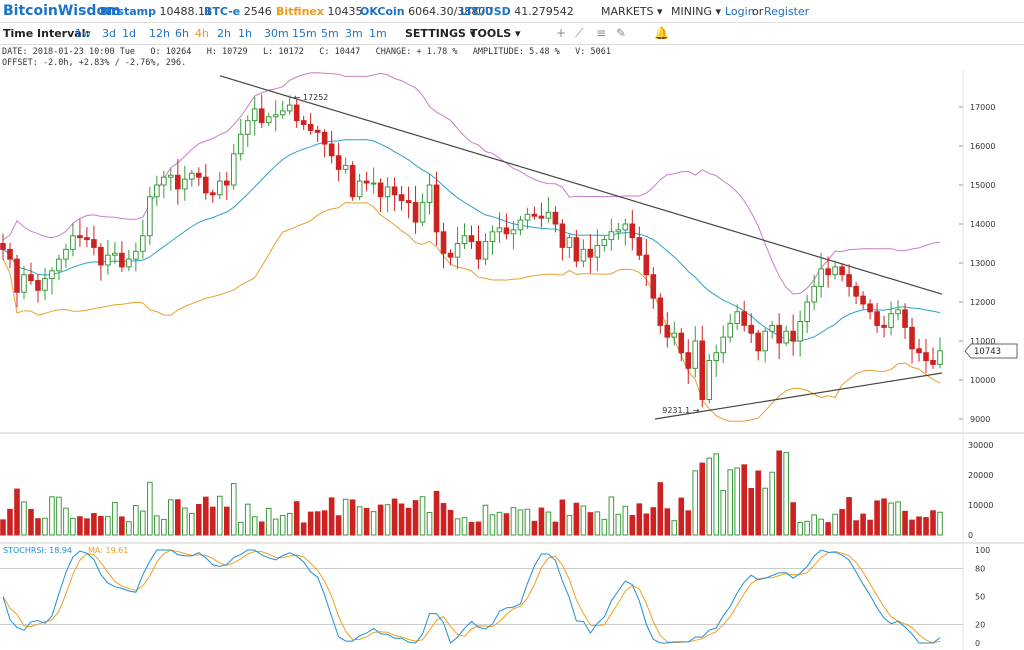 Image resolution: width=1024 pixels, height=650 pixels. I want to click on market-ticker-btce: BTC-e 2546, so click(238, 11).